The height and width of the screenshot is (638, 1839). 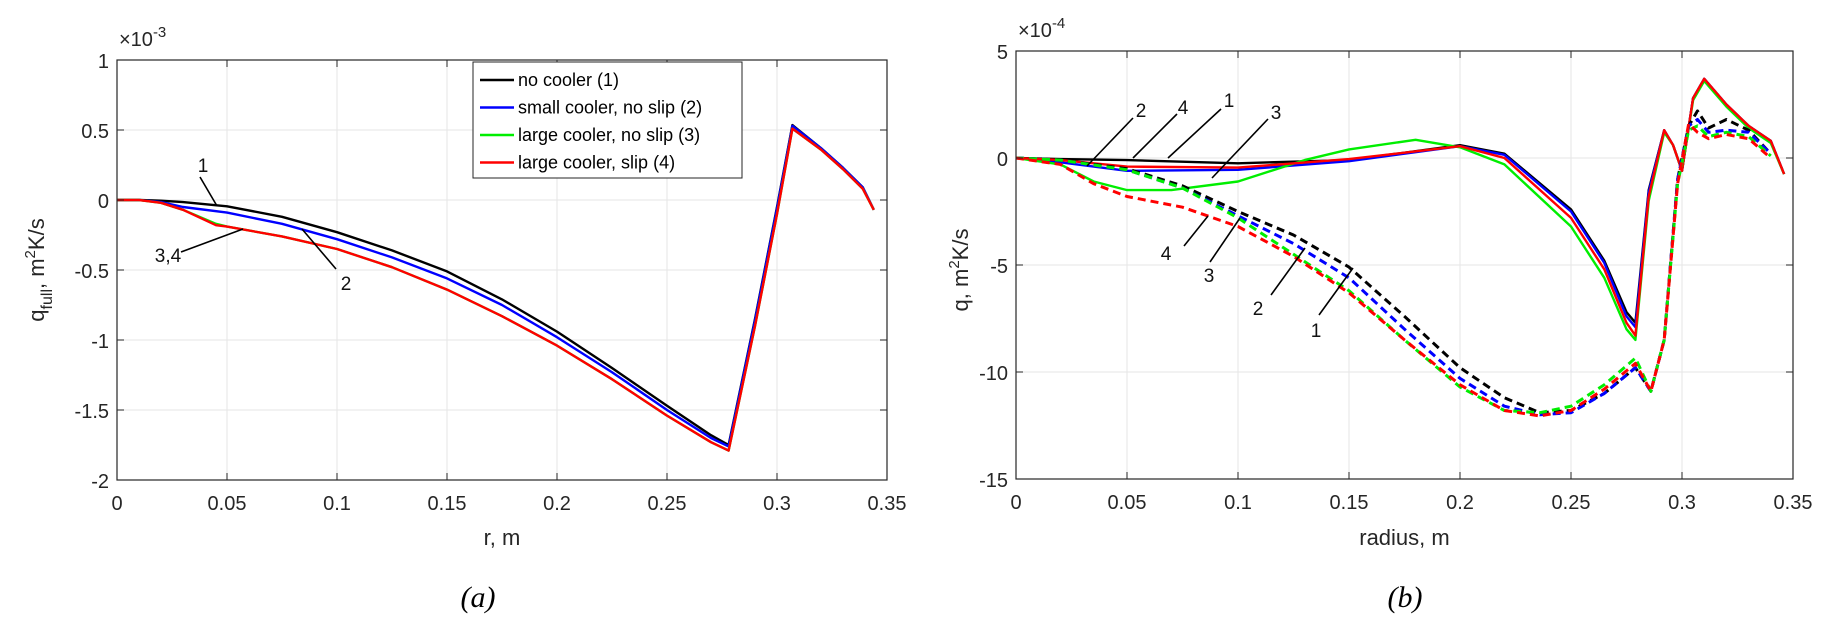 What do you see at coordinates (610, 108) in the screenshot?
I see `legend-entry-label: small cooler, no slip (2)` at bounding box center [610, 108].